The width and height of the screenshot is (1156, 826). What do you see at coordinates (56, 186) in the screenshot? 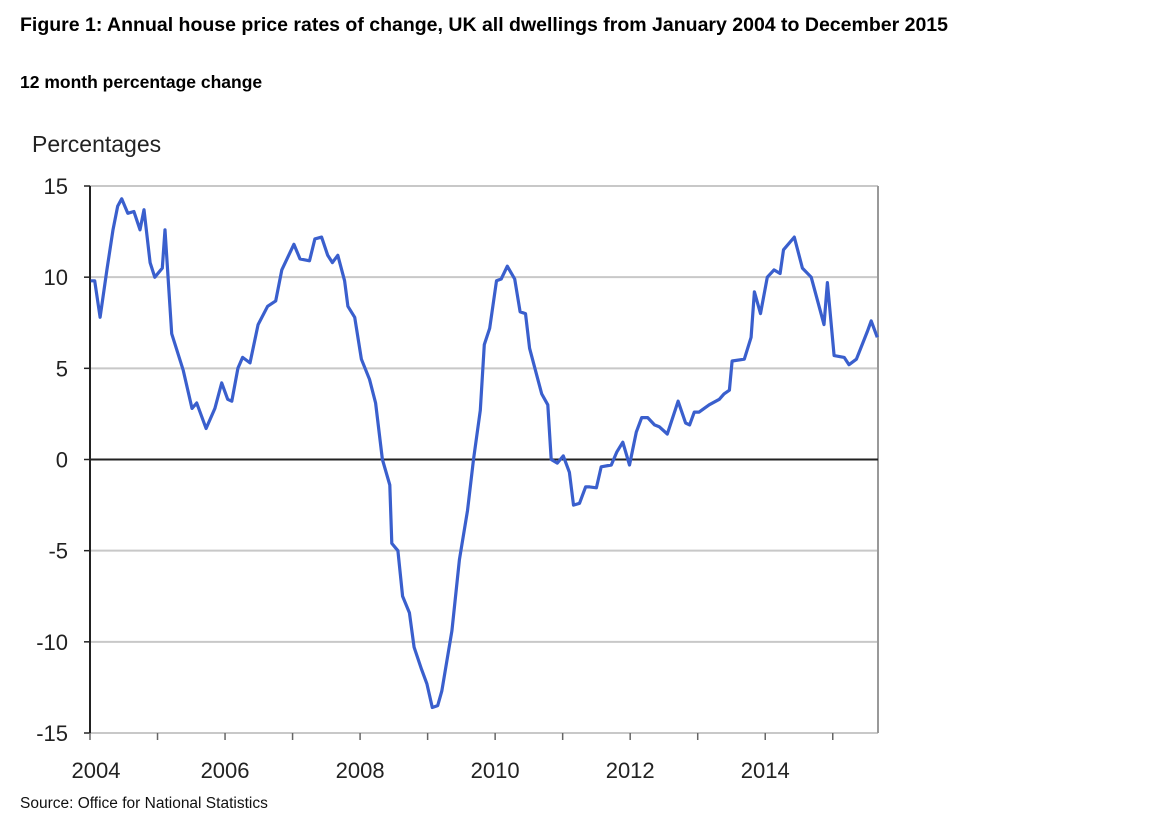
I see `y-tick-label: 15` at bounding box center [56, 186].